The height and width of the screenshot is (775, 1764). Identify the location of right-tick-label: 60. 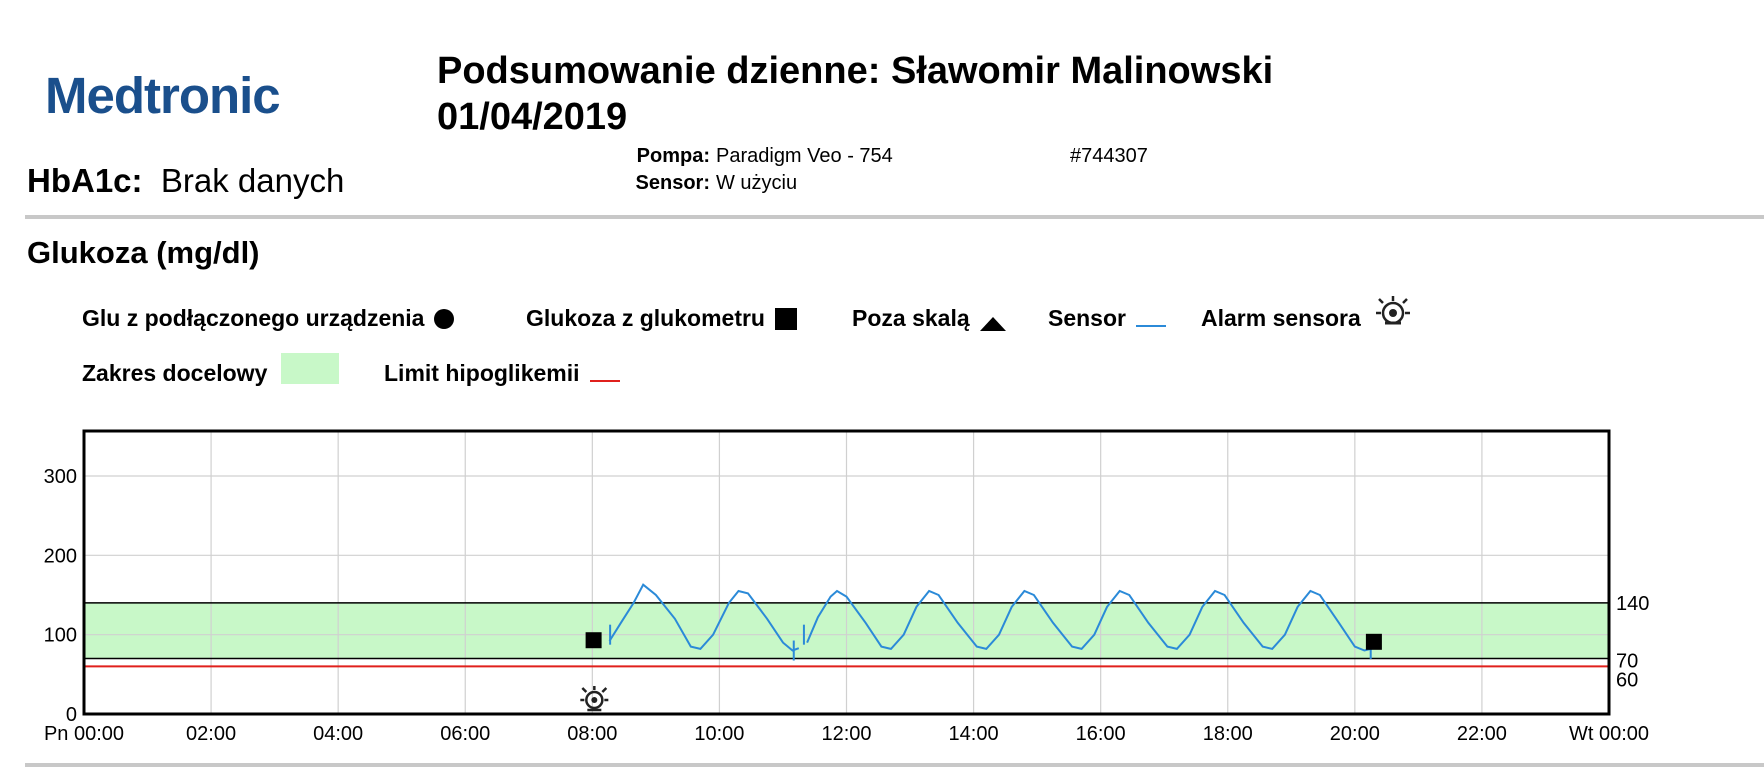
(1627, 680).